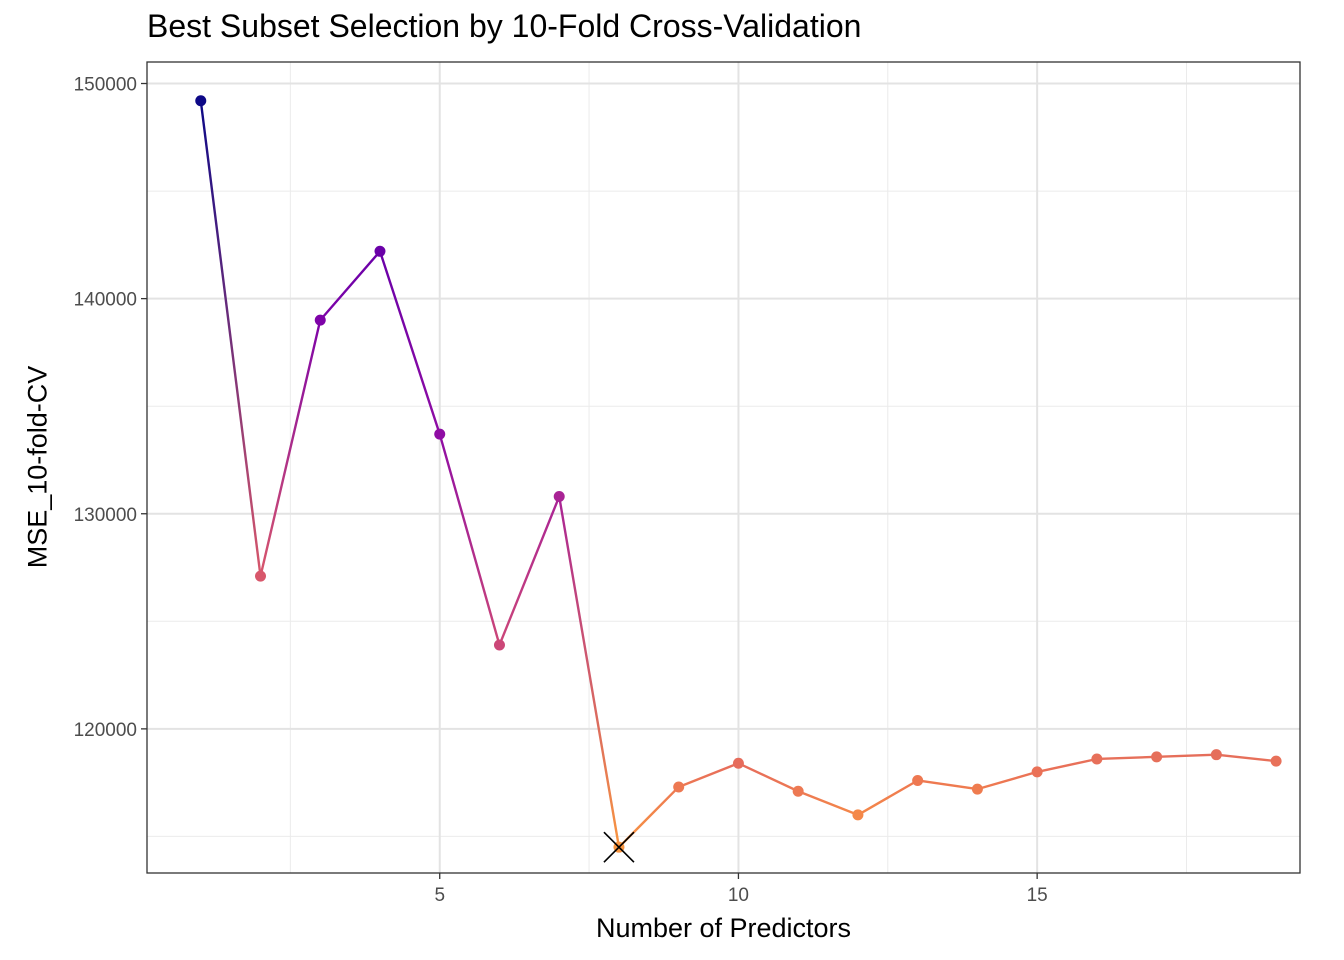 The height and width of the screenshot is (960, 1344). I want to click on y-tick-label: 130000, so click(105, 515).